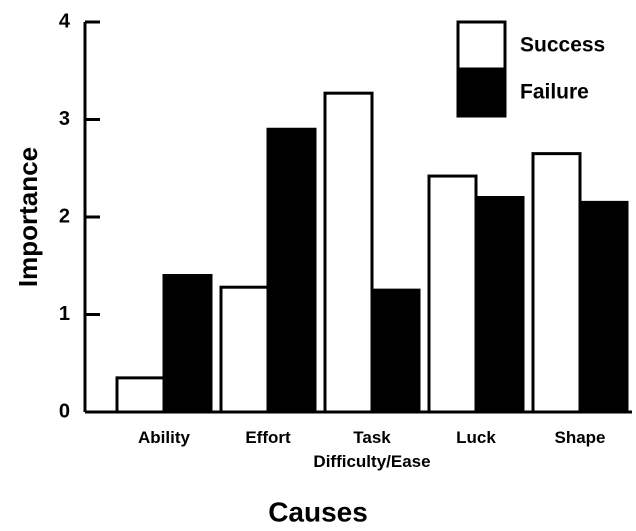  I want to click on x-tick-label: Ability, so click(164, 437).